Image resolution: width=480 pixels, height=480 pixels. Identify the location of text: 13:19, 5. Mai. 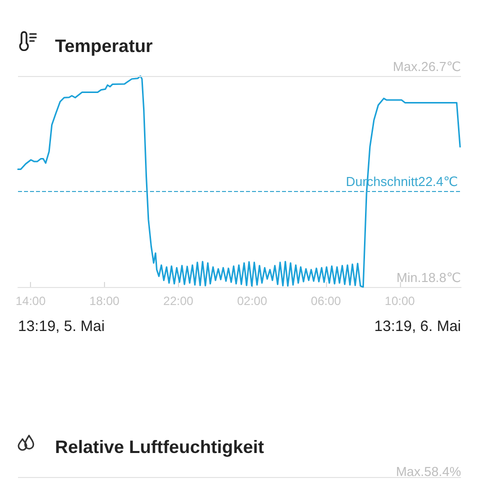
(61, 326).